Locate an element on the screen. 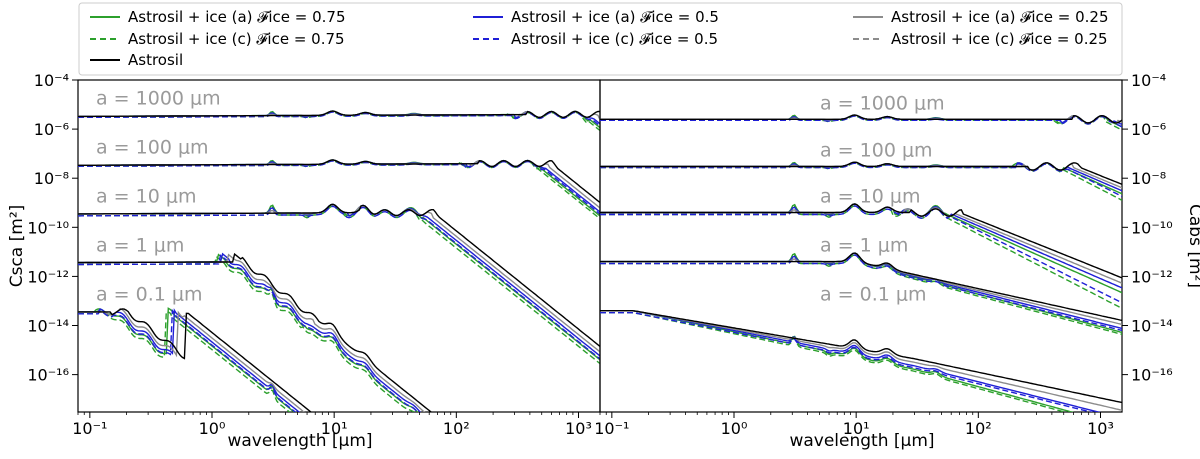 This screenshot has height=459, width=1200. y-tick-label-left-1: 10⁻¹⁴ is located at coordinates (48, 326).